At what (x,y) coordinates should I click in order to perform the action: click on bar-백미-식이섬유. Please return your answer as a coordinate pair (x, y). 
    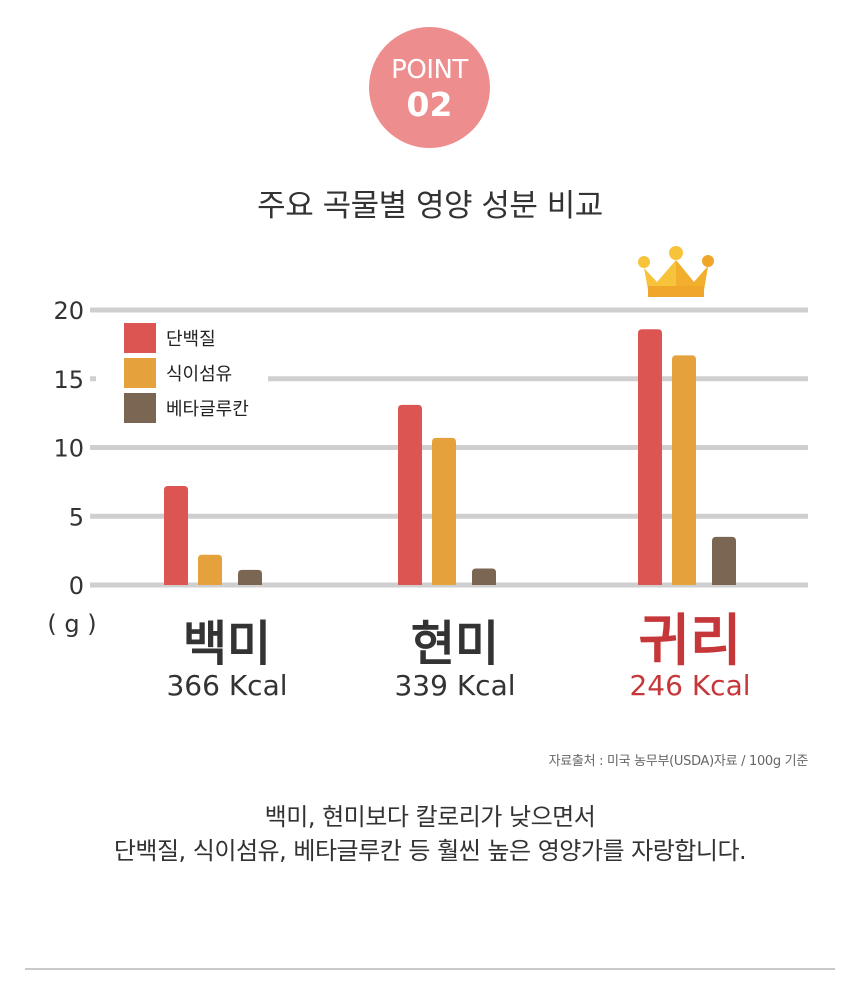
    Looking at the image, I should click on (210, 569).